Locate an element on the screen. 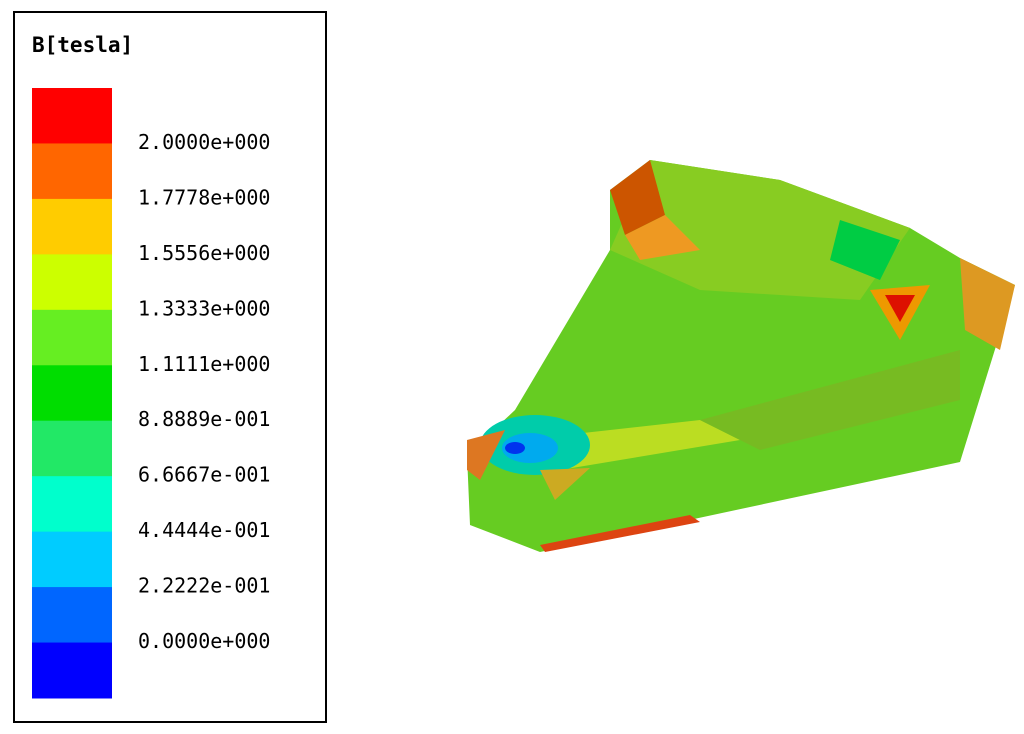 This screenshot has height=734, width=1024. mid-zone is located at coordinates (830, 400).